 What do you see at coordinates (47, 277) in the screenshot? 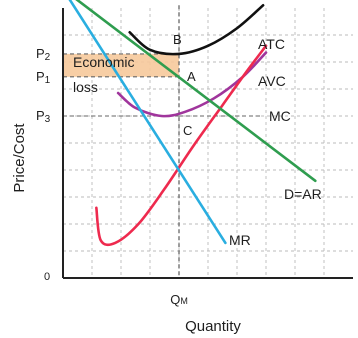
I see `y-tick-label: 0` at bounding box center [47, 277].